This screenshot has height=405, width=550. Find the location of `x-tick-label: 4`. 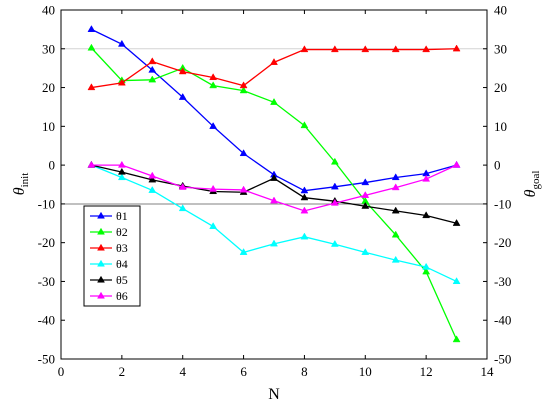

x-tick-label: 4 is located at coordinates (182, 371).